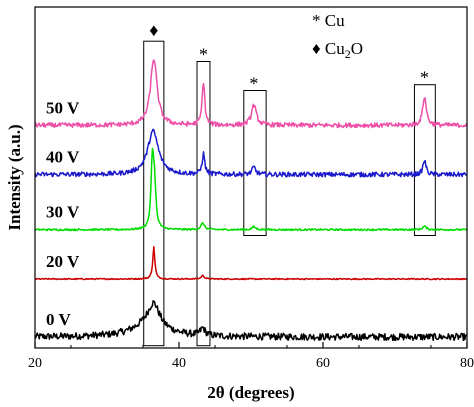 This screenshot has width=474, height=407. Describe the element at coordinates (179, 363) in the screenshot. I see `x-tick-label-40: 40` at that location.